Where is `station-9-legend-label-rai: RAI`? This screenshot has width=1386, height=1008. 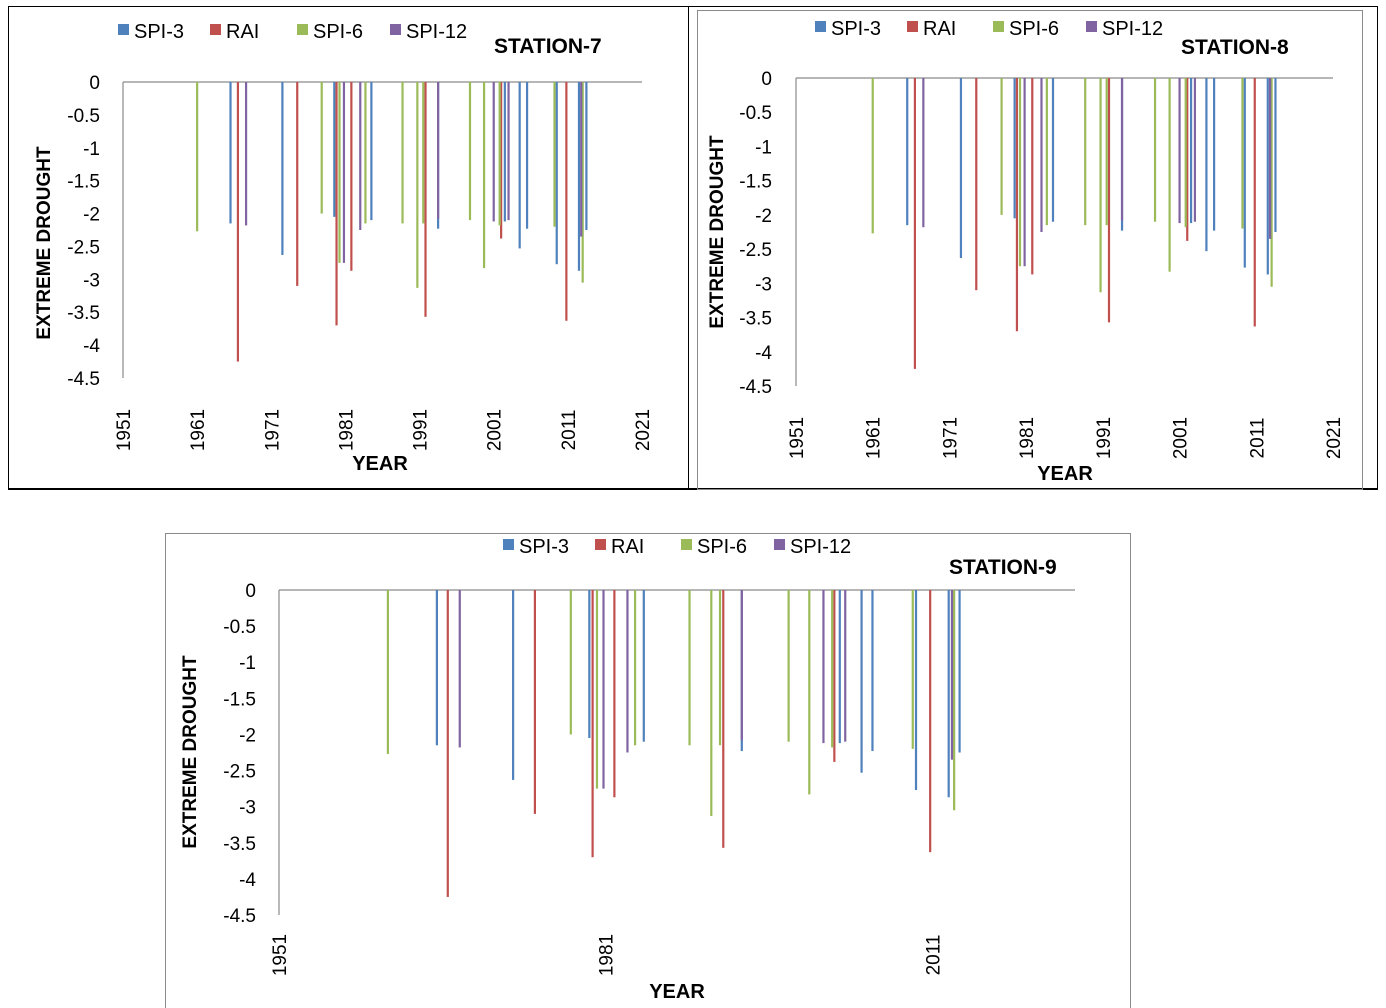
station-9-legend-label-rai: RAI is located at coordinates (627, 547).